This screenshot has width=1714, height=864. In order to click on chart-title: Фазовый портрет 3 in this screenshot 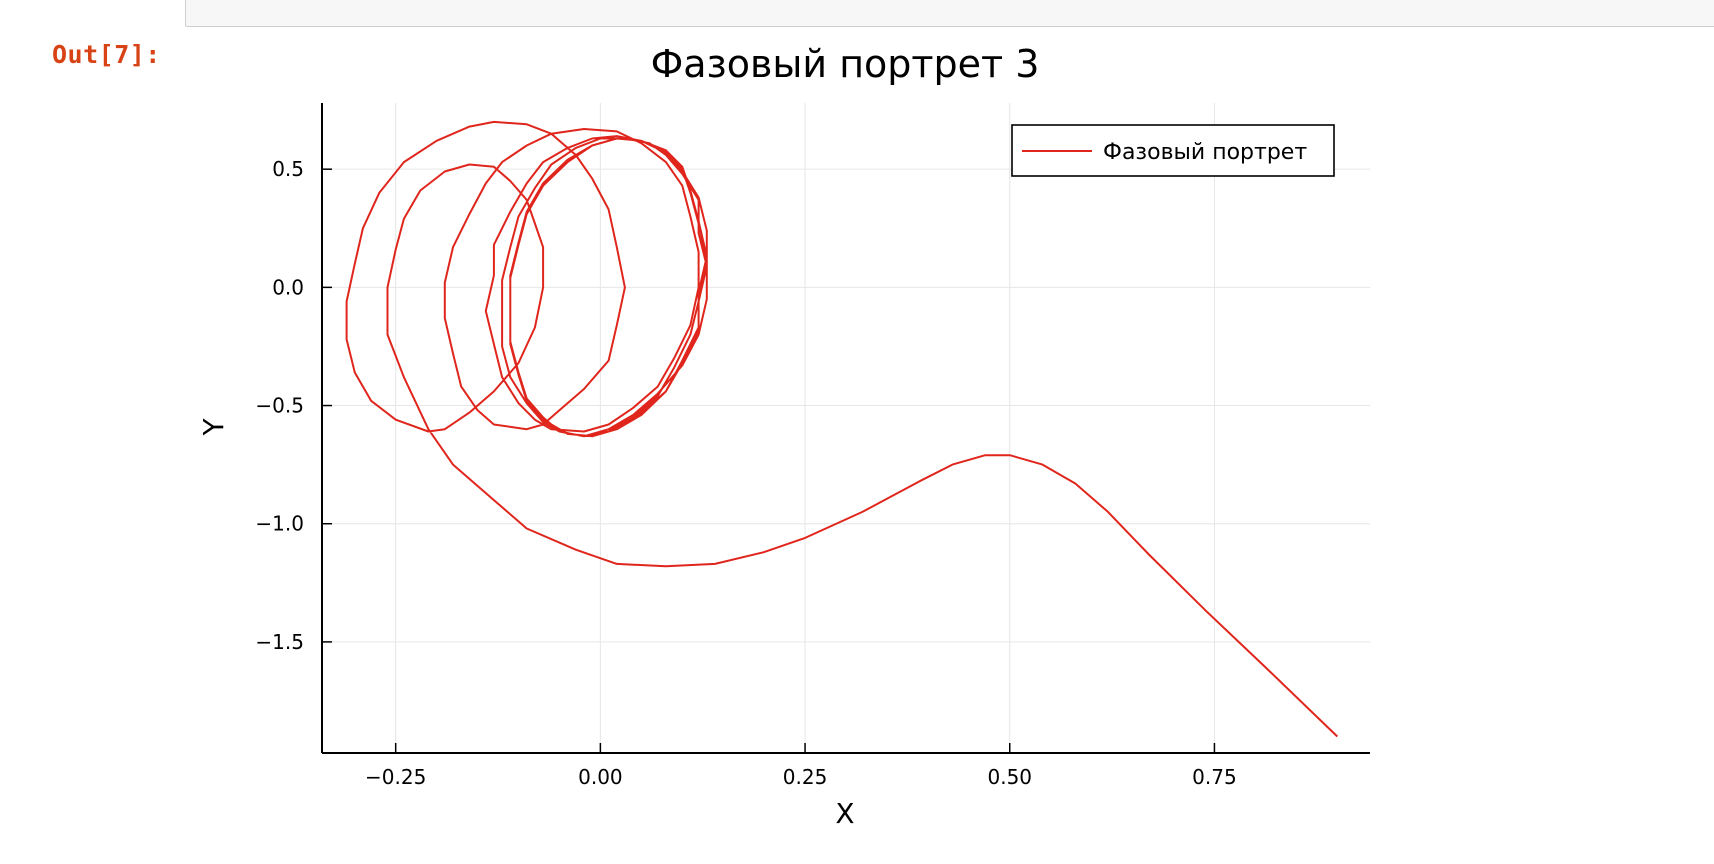, I will do `click(845, 64)`.